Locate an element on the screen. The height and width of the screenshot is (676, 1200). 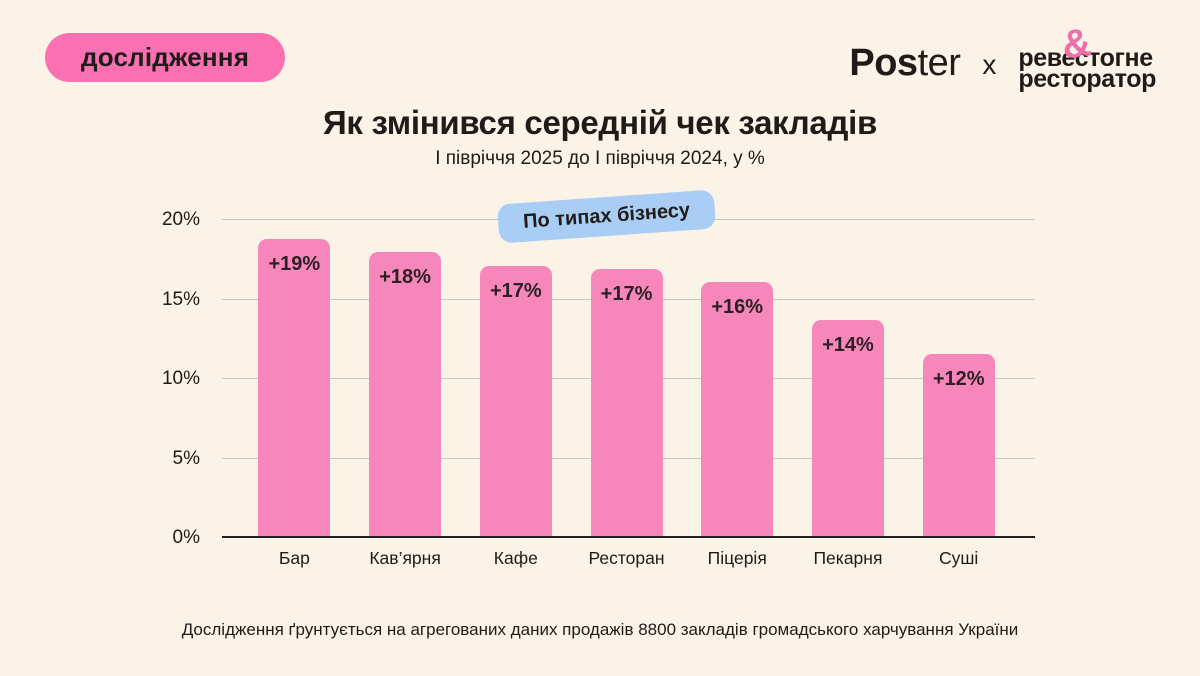
bar-value-label: +12% is located at coordinates (958, 378).